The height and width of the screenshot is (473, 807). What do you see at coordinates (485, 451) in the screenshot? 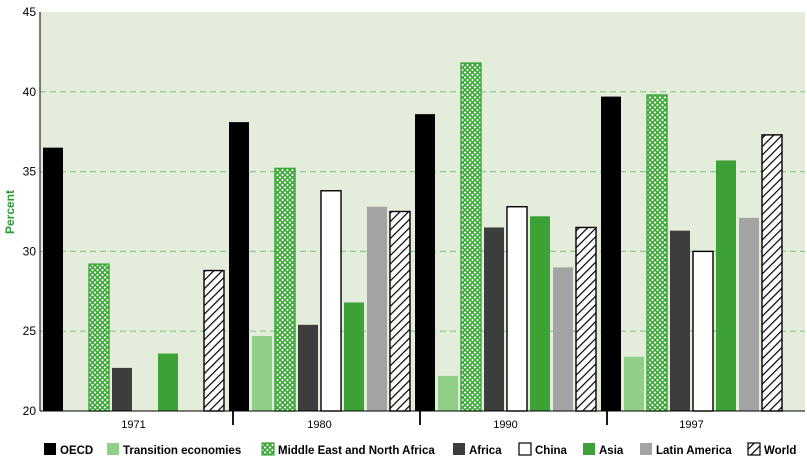
I see `legend-label: Africa` at bounding box center [485, 451].